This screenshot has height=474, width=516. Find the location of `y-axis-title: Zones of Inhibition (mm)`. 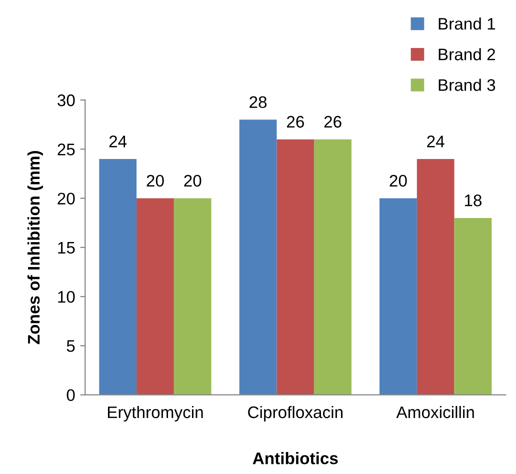

y-axis-title: Zones of Inhibition (mm) is located at coordinates (35, 247).